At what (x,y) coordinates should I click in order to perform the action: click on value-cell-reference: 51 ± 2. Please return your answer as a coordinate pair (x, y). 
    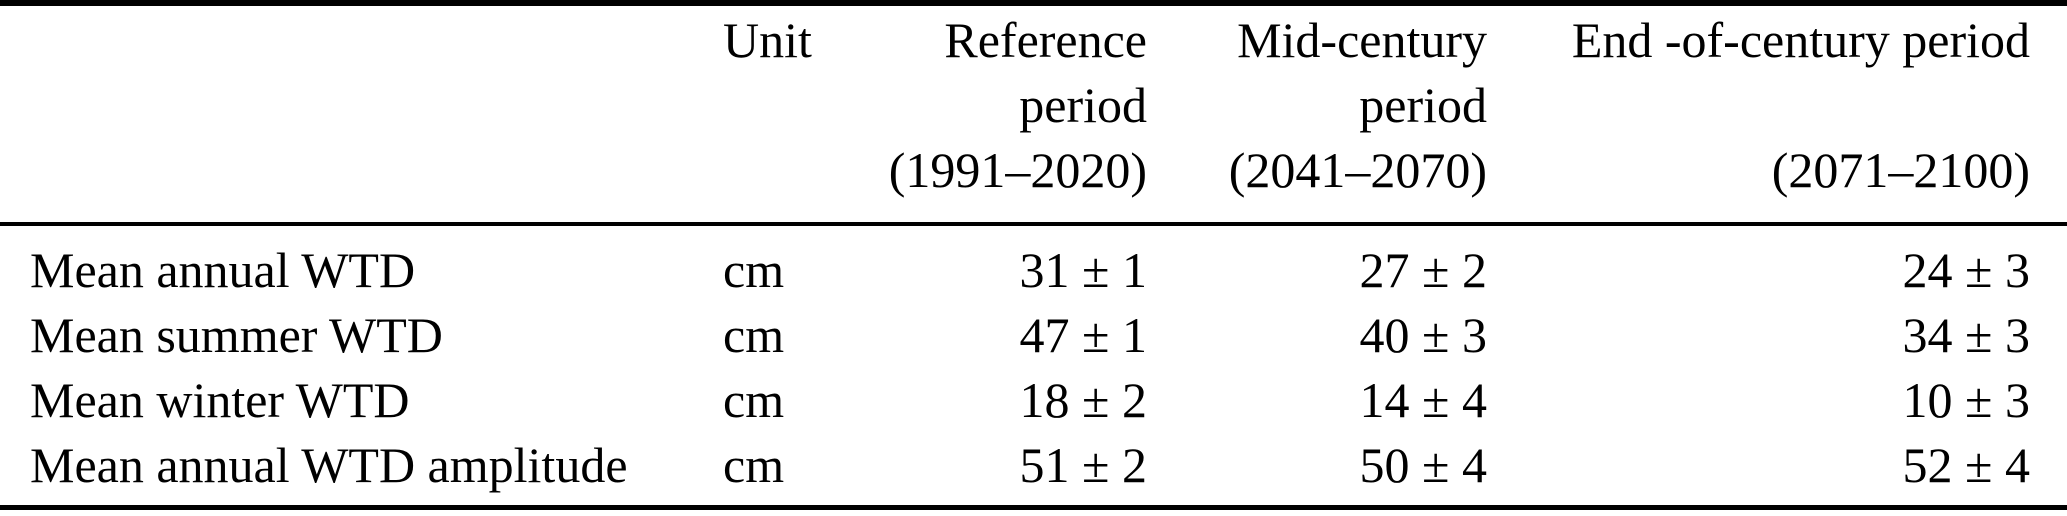
    Looking at the image, I should click on (1083, 465).